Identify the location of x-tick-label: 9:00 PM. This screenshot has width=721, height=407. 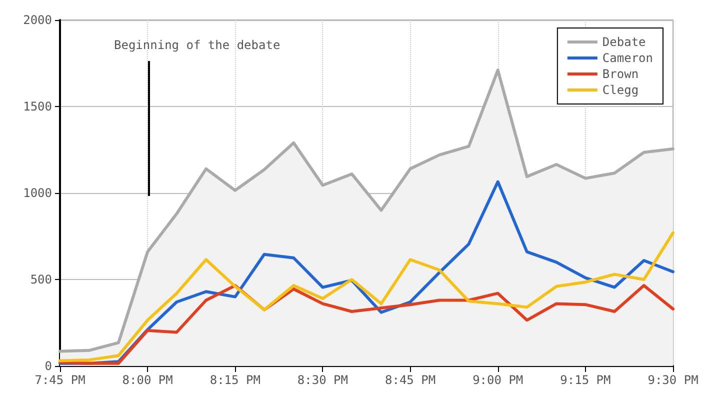
(498, 380).